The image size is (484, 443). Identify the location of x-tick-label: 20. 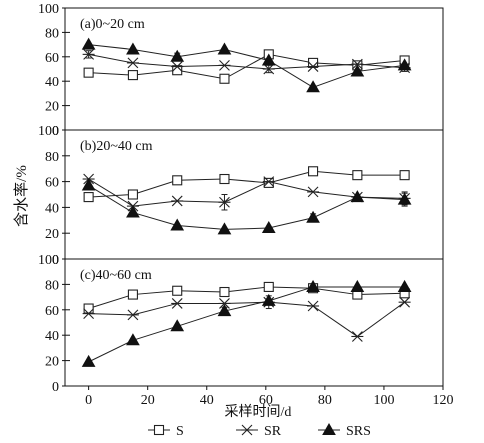
(148, 400).